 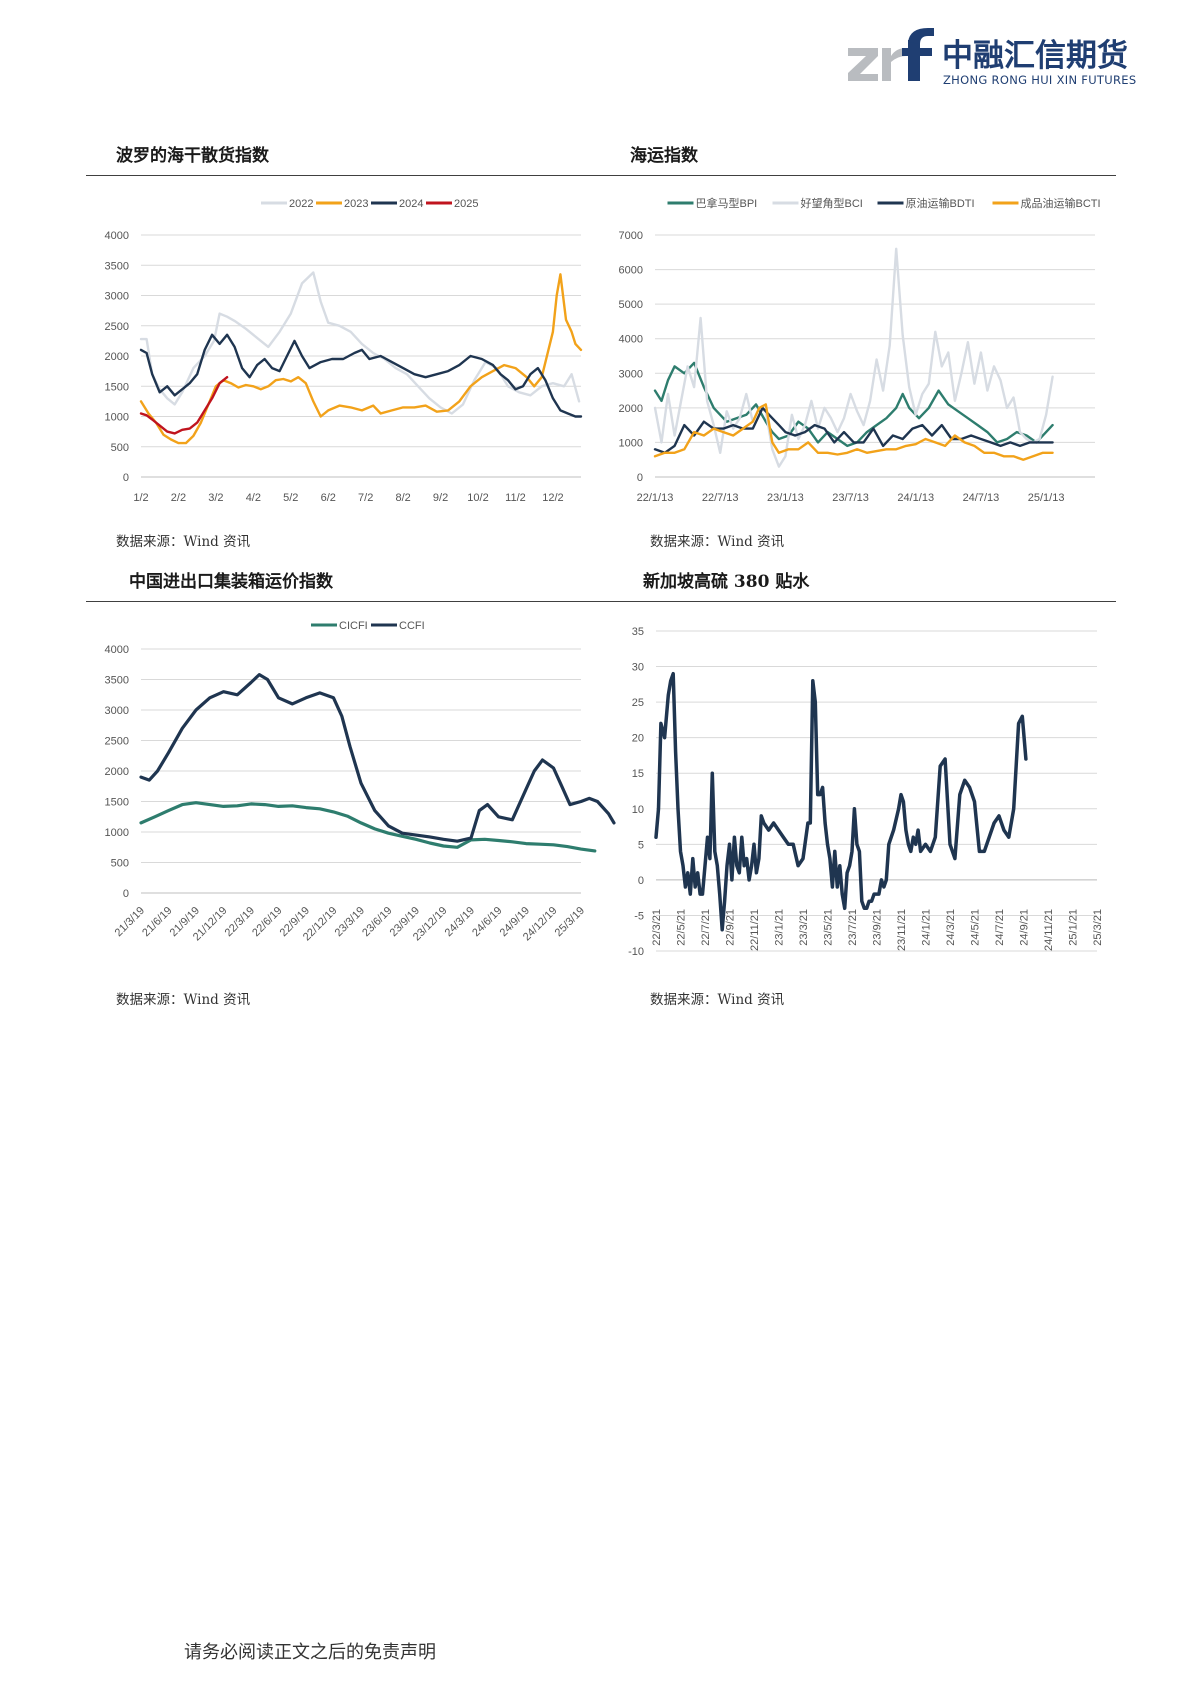 I want to click on container-chart-title: 中国进出口集装箱运价指数, so click(x=231, y=582).